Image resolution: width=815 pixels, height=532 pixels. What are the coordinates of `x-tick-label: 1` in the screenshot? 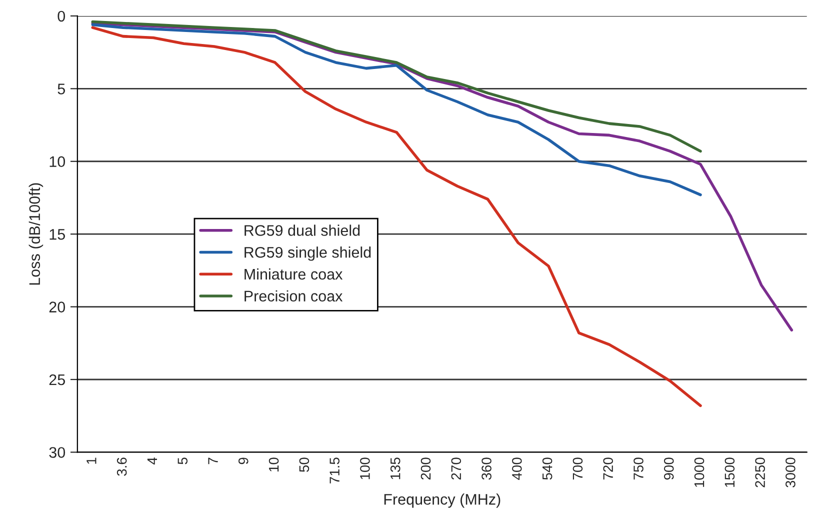 It's located at (91, 461).